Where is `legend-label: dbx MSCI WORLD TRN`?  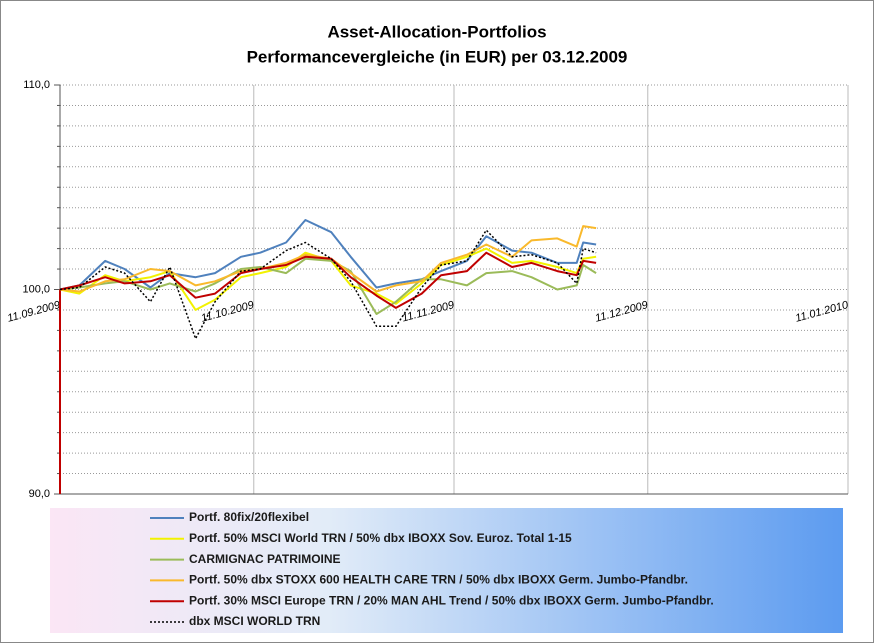 legend-label: dbx MSCI WORLD TRN is located at coordinates (254, 621).